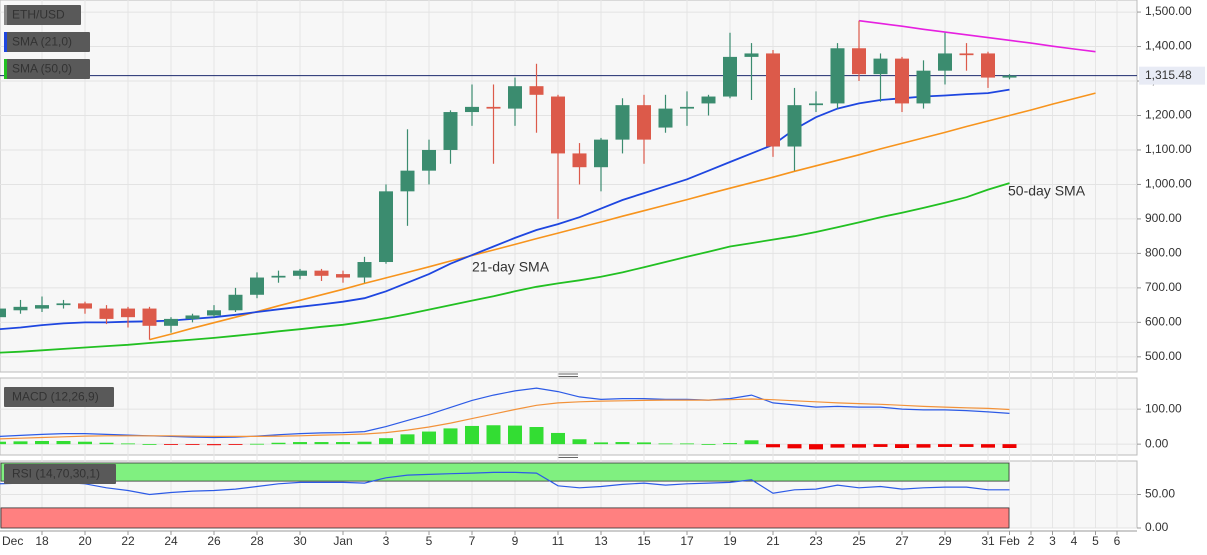 This screenshot has width=1207, height=555. Describe the element at coordinates (644, 541) in the screenshot. I see `x-tick-label: 15` at that location.